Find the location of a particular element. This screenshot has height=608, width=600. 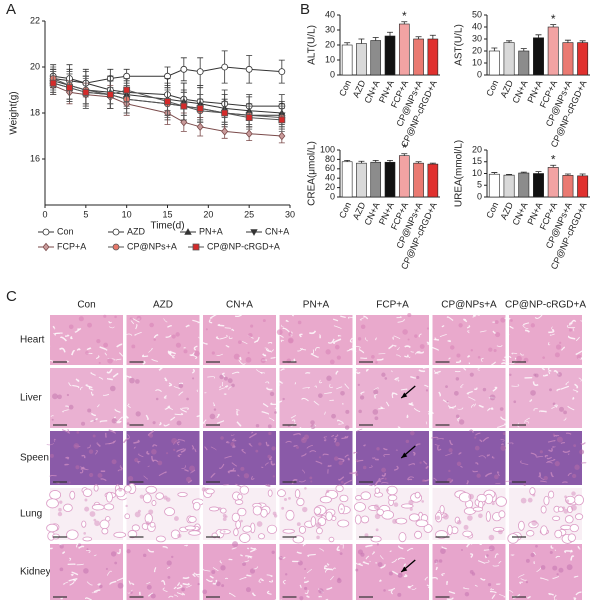

y-tick-label: 0 is located at coordinates (332, 74).